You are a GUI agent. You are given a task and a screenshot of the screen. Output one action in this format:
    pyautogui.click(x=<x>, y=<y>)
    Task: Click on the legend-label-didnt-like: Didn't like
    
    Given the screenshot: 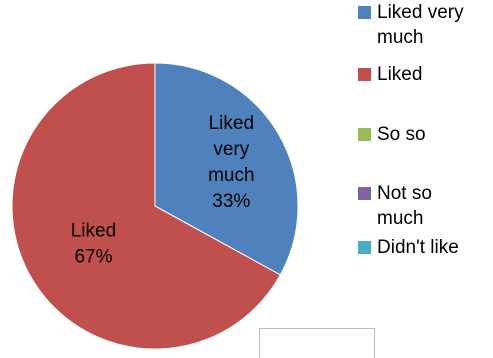 What is the action you would take?
    pyautogui.click(x=418, y=247)
    